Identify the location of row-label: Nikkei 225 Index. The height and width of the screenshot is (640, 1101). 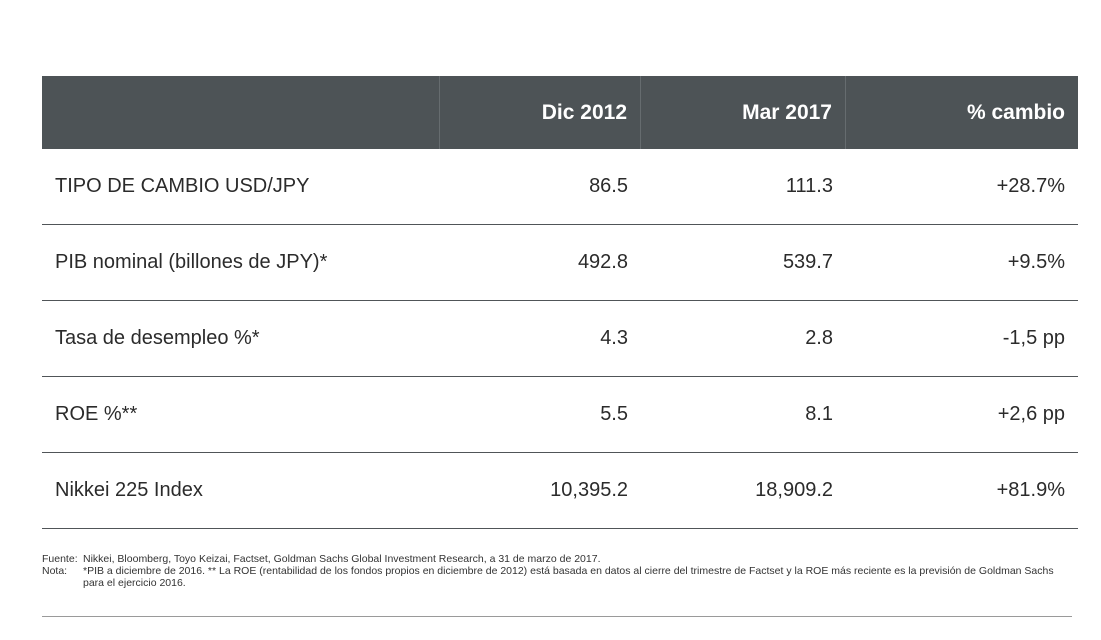
(129, 490).